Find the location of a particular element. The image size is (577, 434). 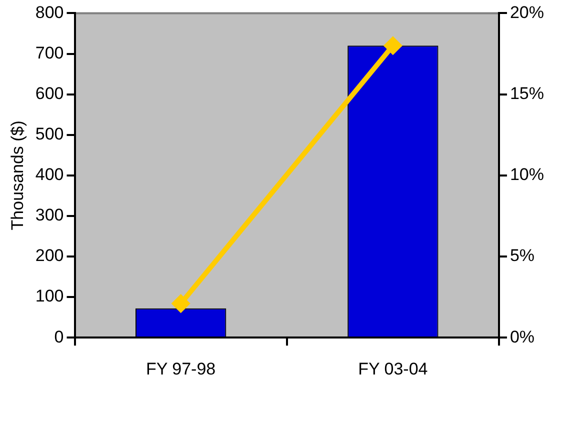

x-tick-label: FY 97-98 is located at coordinates (181, 368).